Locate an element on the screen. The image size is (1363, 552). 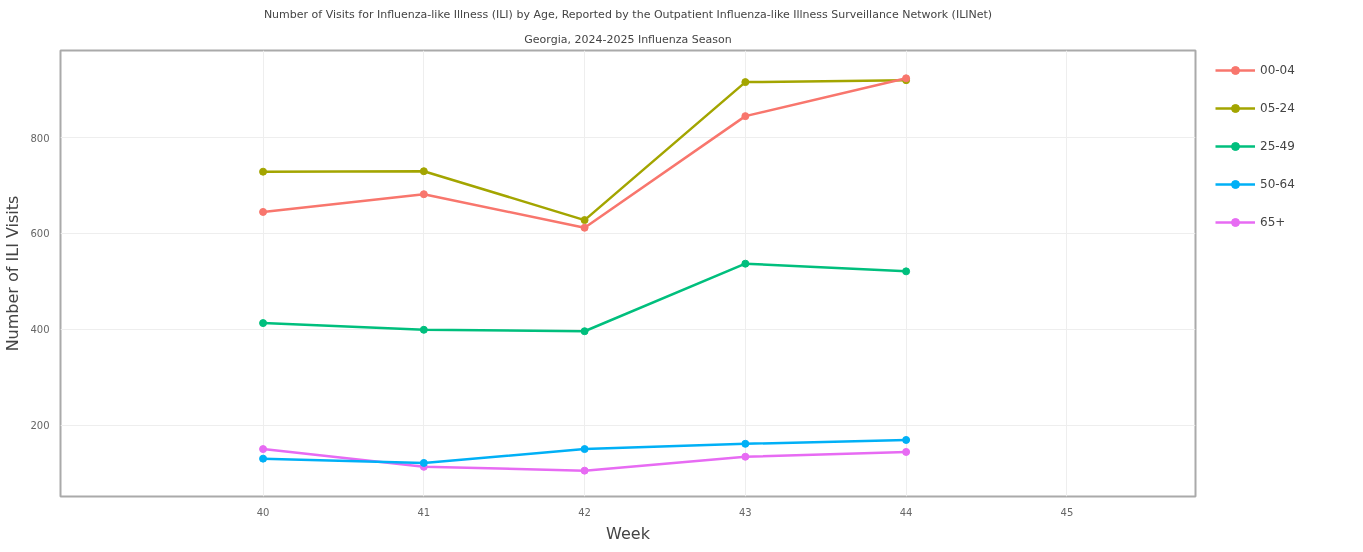
x-axis-title: Week is located at coordinates (628, 533).